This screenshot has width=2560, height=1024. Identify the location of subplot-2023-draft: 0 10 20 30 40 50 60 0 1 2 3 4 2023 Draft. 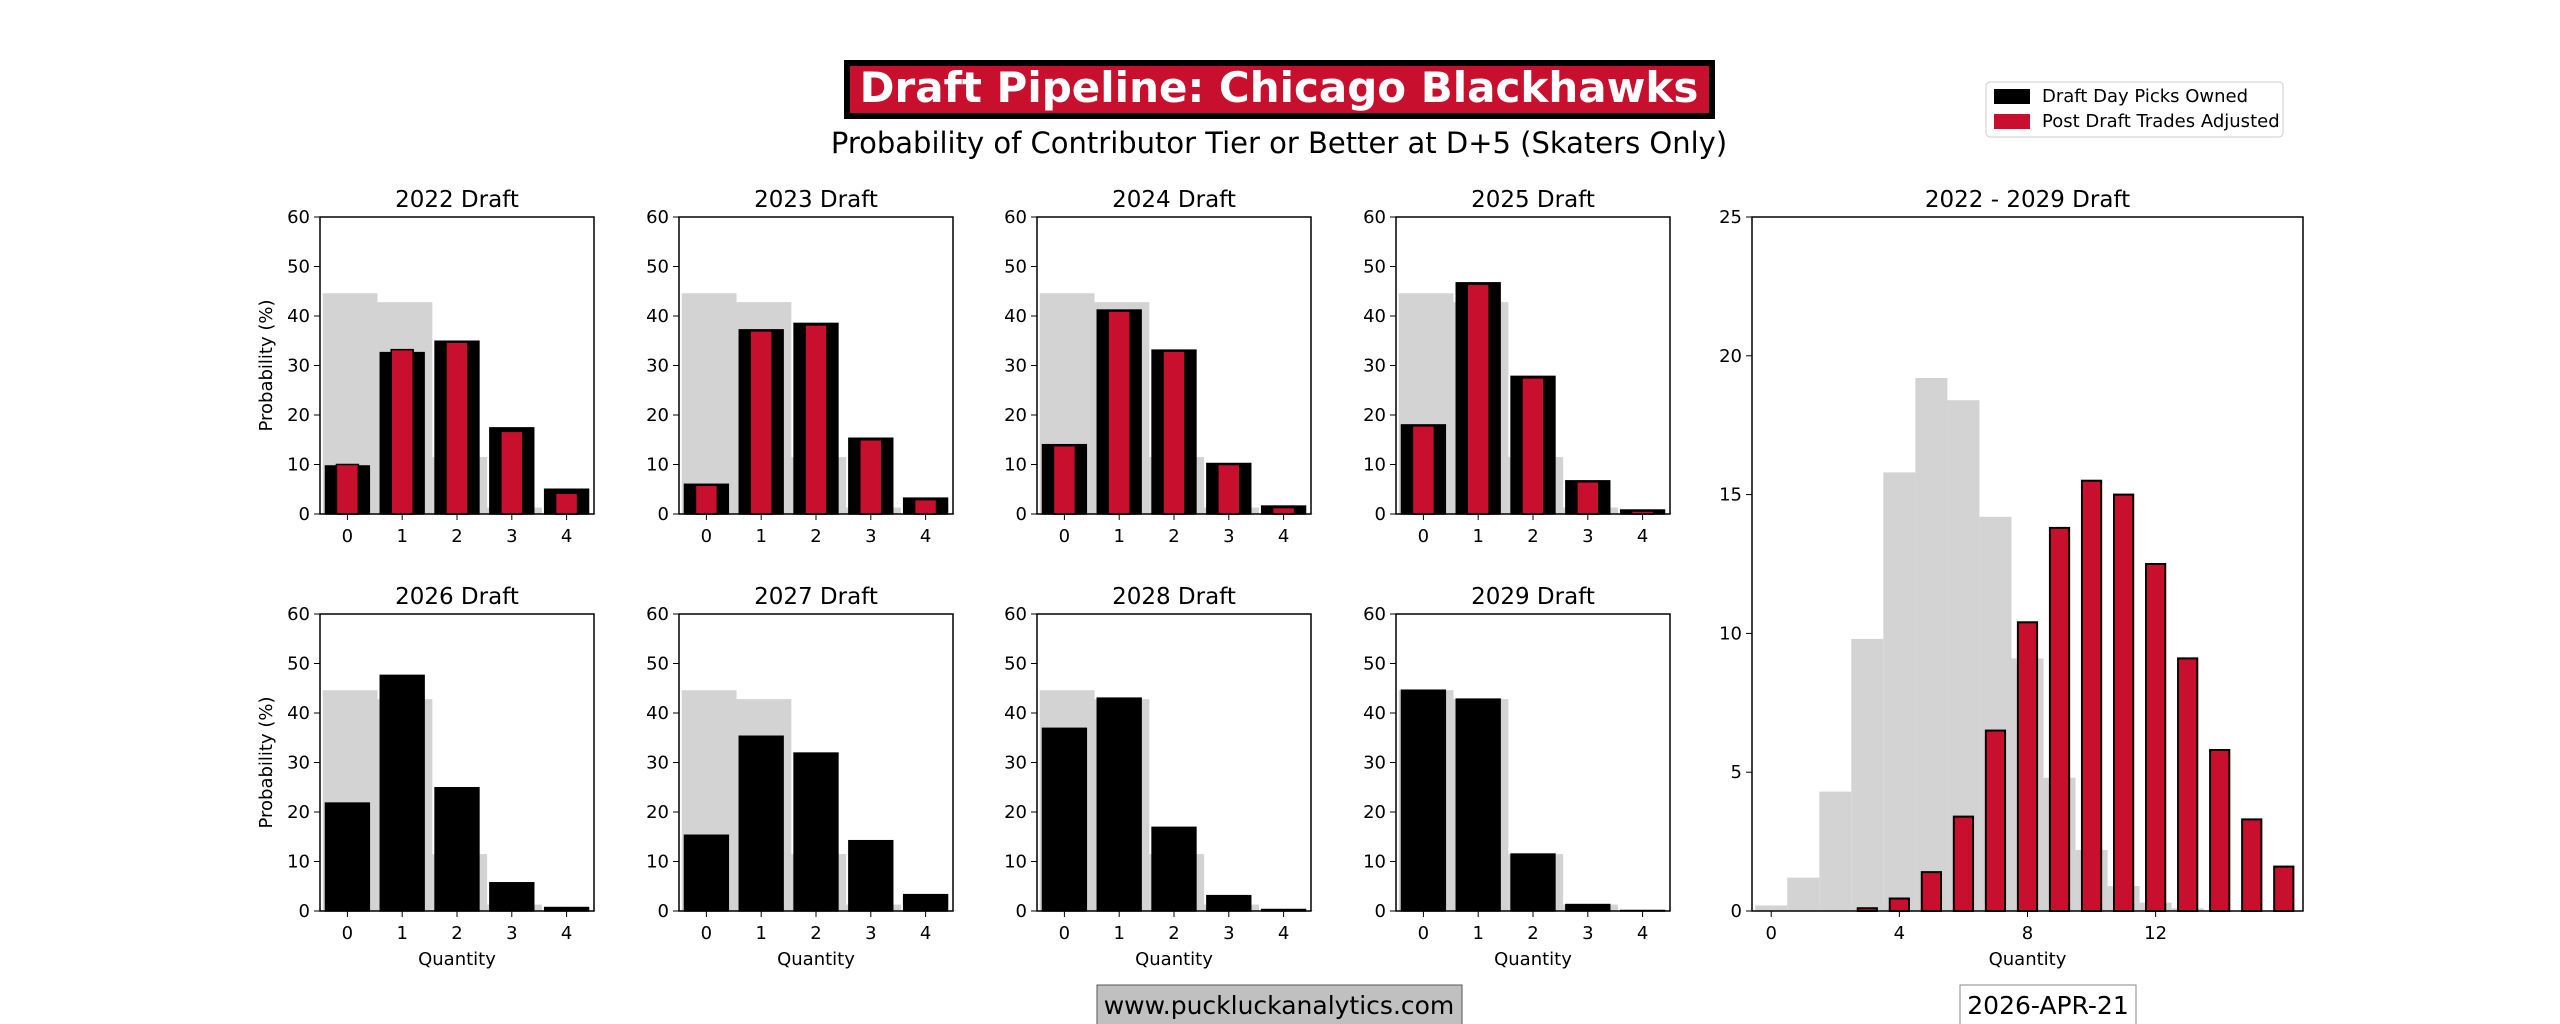
(801, 367).